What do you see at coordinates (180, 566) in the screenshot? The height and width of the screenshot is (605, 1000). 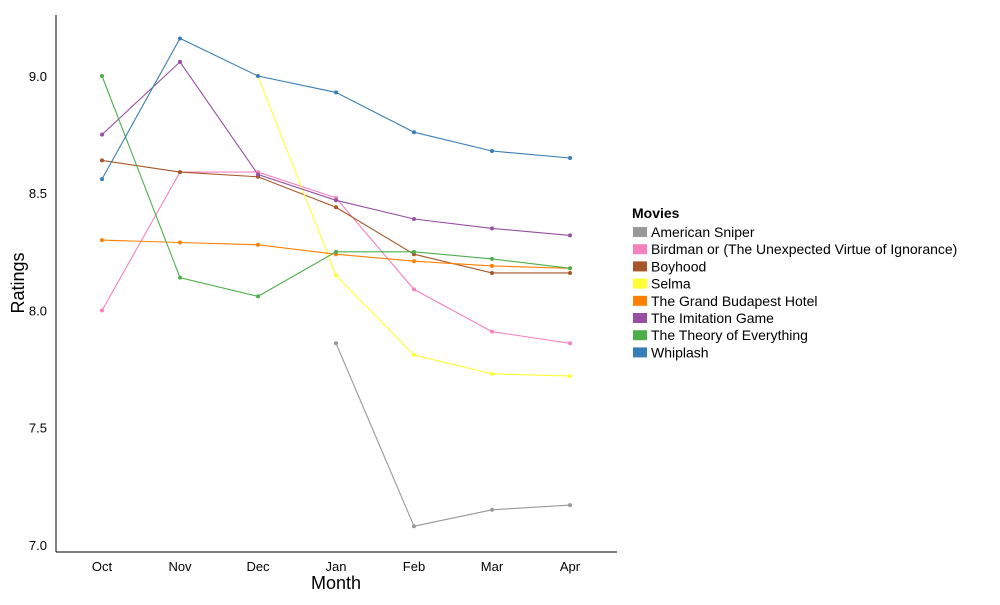 I see `x-tick-label: Nov` at bounding box center [180, 566].